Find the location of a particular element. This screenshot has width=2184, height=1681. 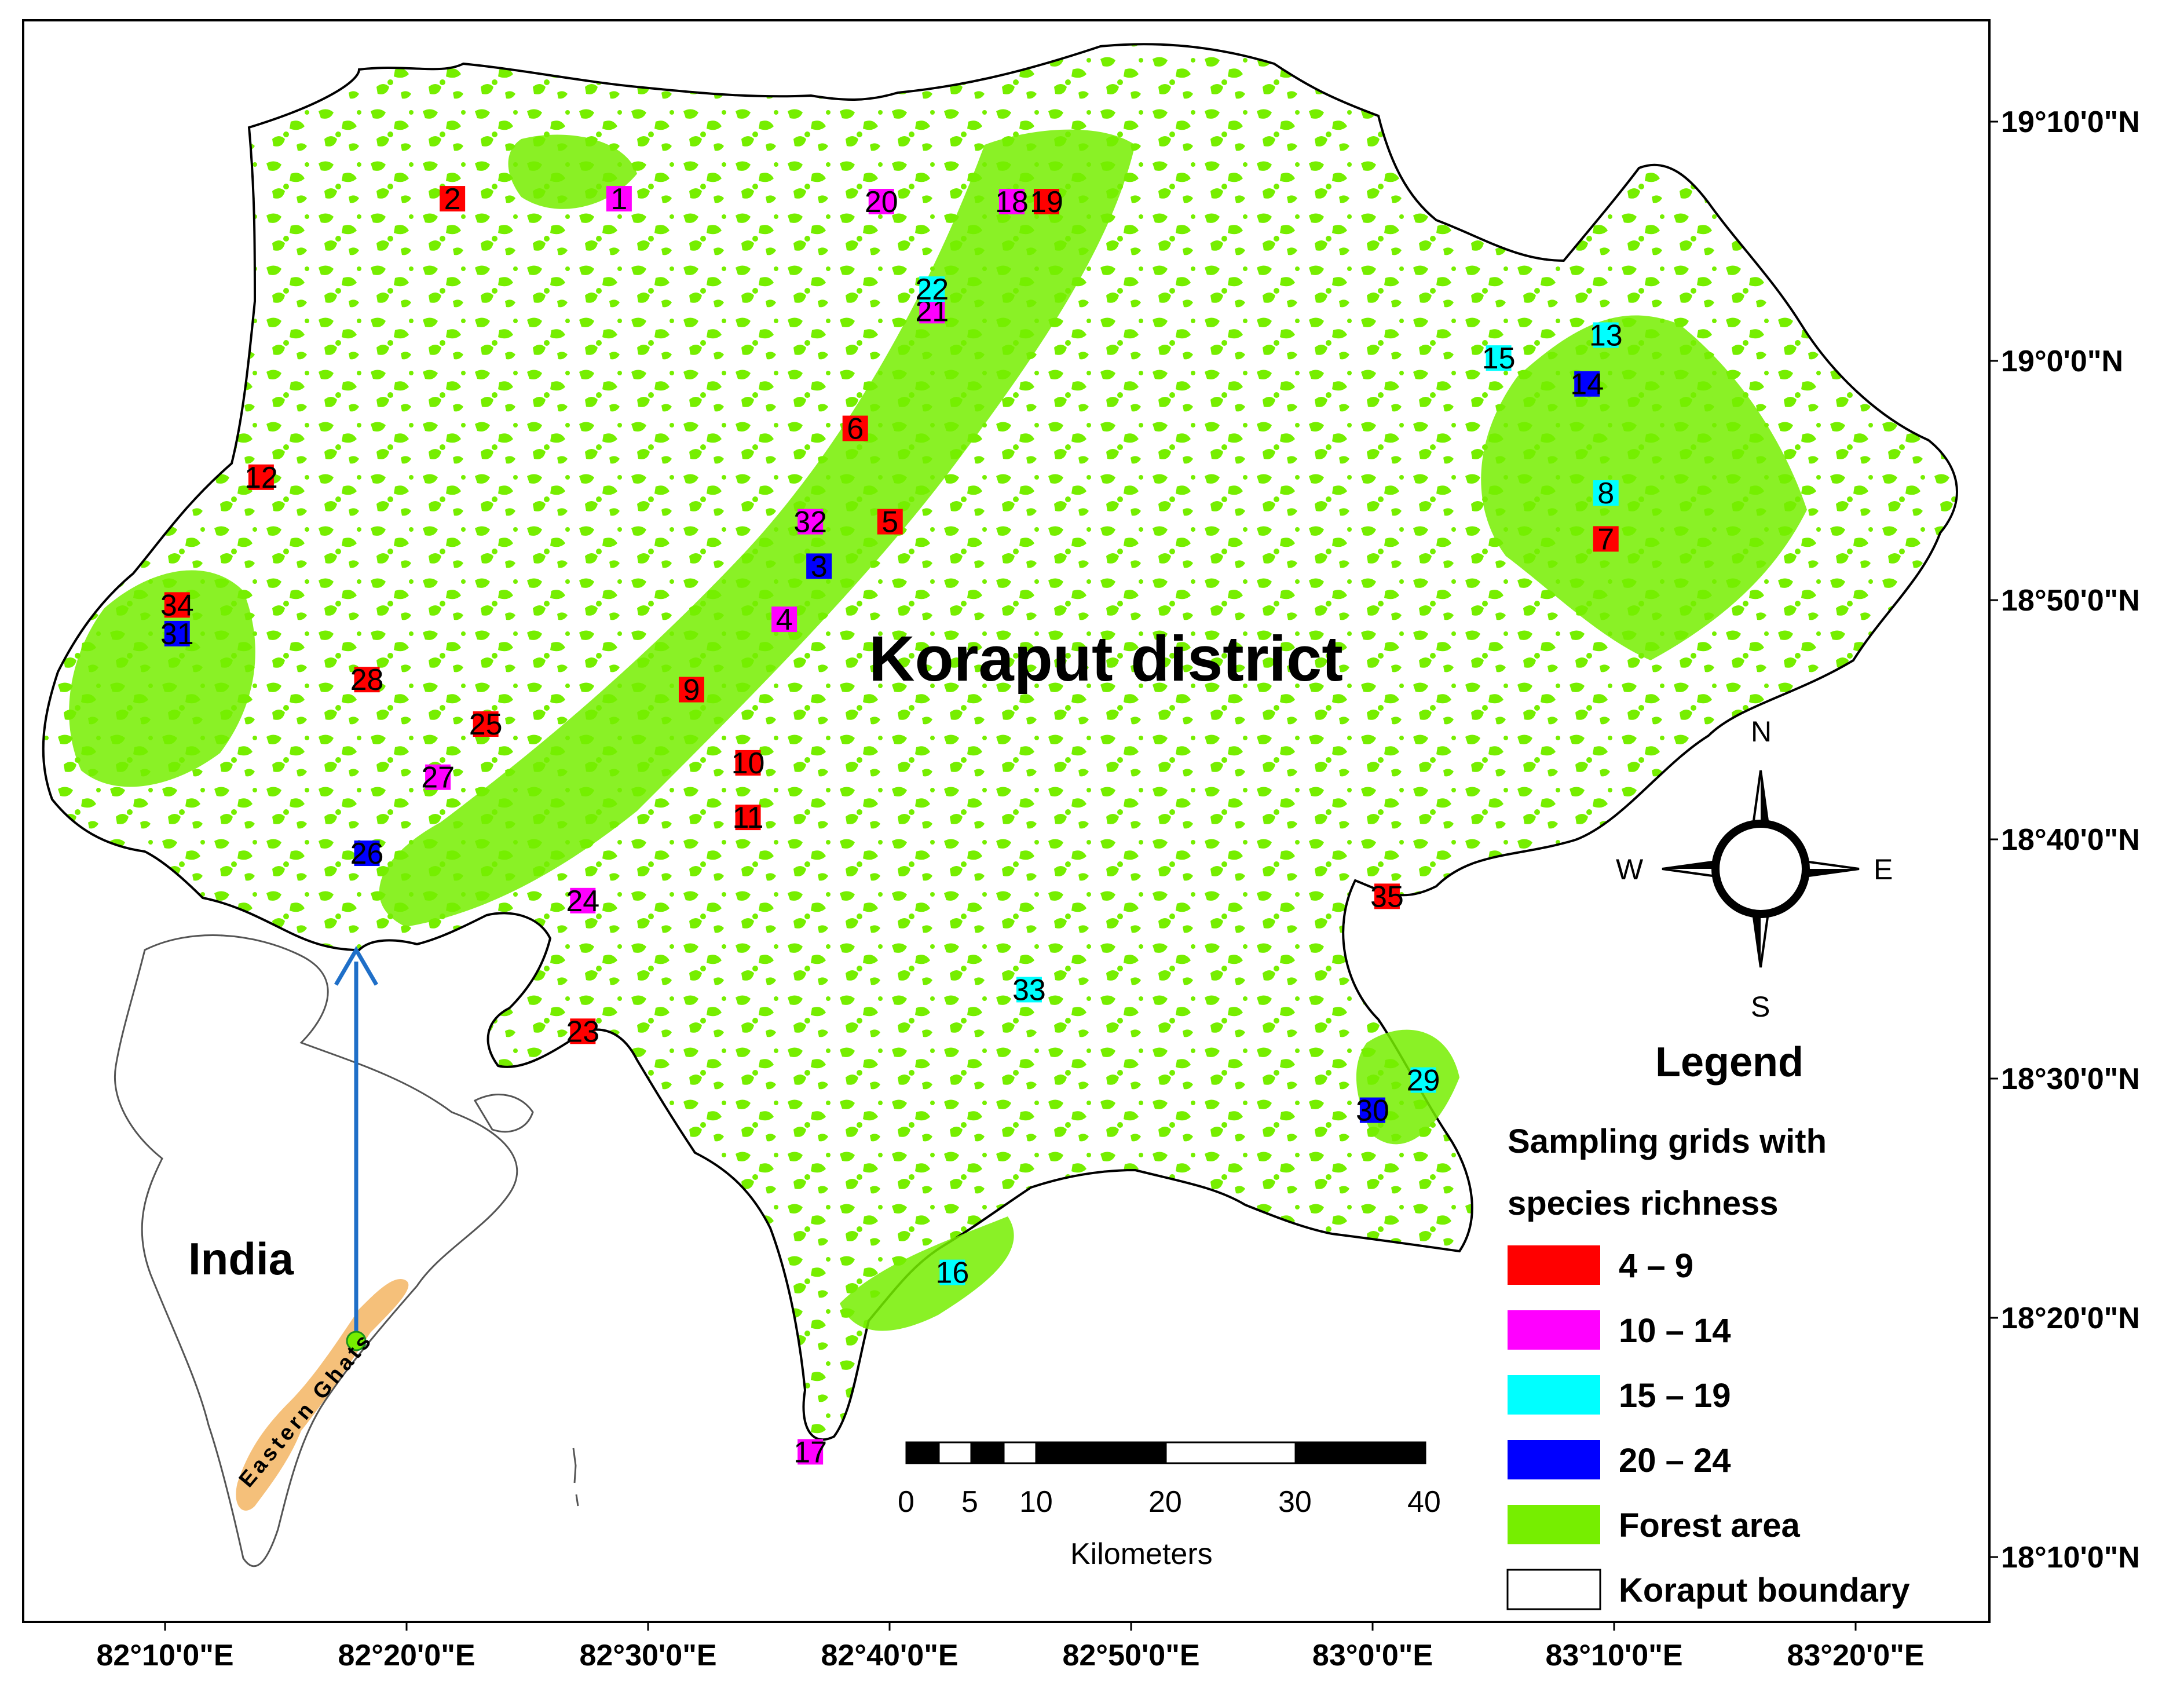

sampling-grid-35: 35 is located at coordinates (1387, 896).